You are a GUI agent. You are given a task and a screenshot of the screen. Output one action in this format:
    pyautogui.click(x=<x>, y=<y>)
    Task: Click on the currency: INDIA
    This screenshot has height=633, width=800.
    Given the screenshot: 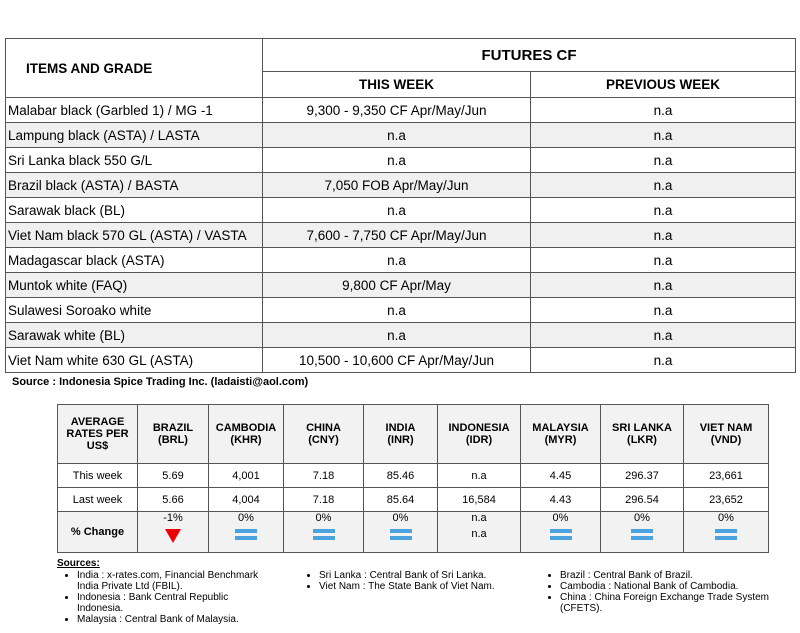 What is the action you would take?
    pyautogui.click(x=400, y=428)
    